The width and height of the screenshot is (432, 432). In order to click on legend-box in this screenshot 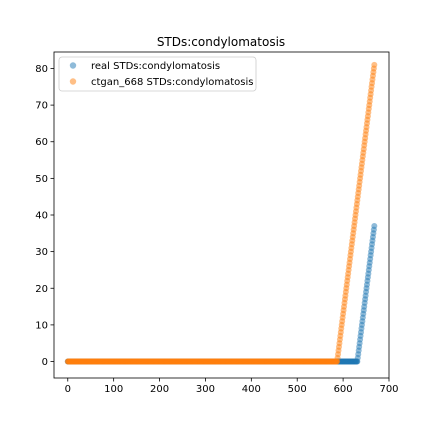, I will do `click(157, 74)`.